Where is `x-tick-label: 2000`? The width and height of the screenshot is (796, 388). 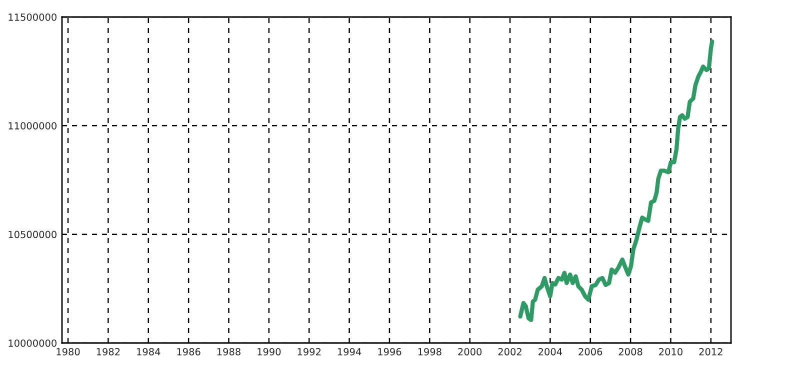 x-tick-label: 2000 is located at coordinates (470, 352).